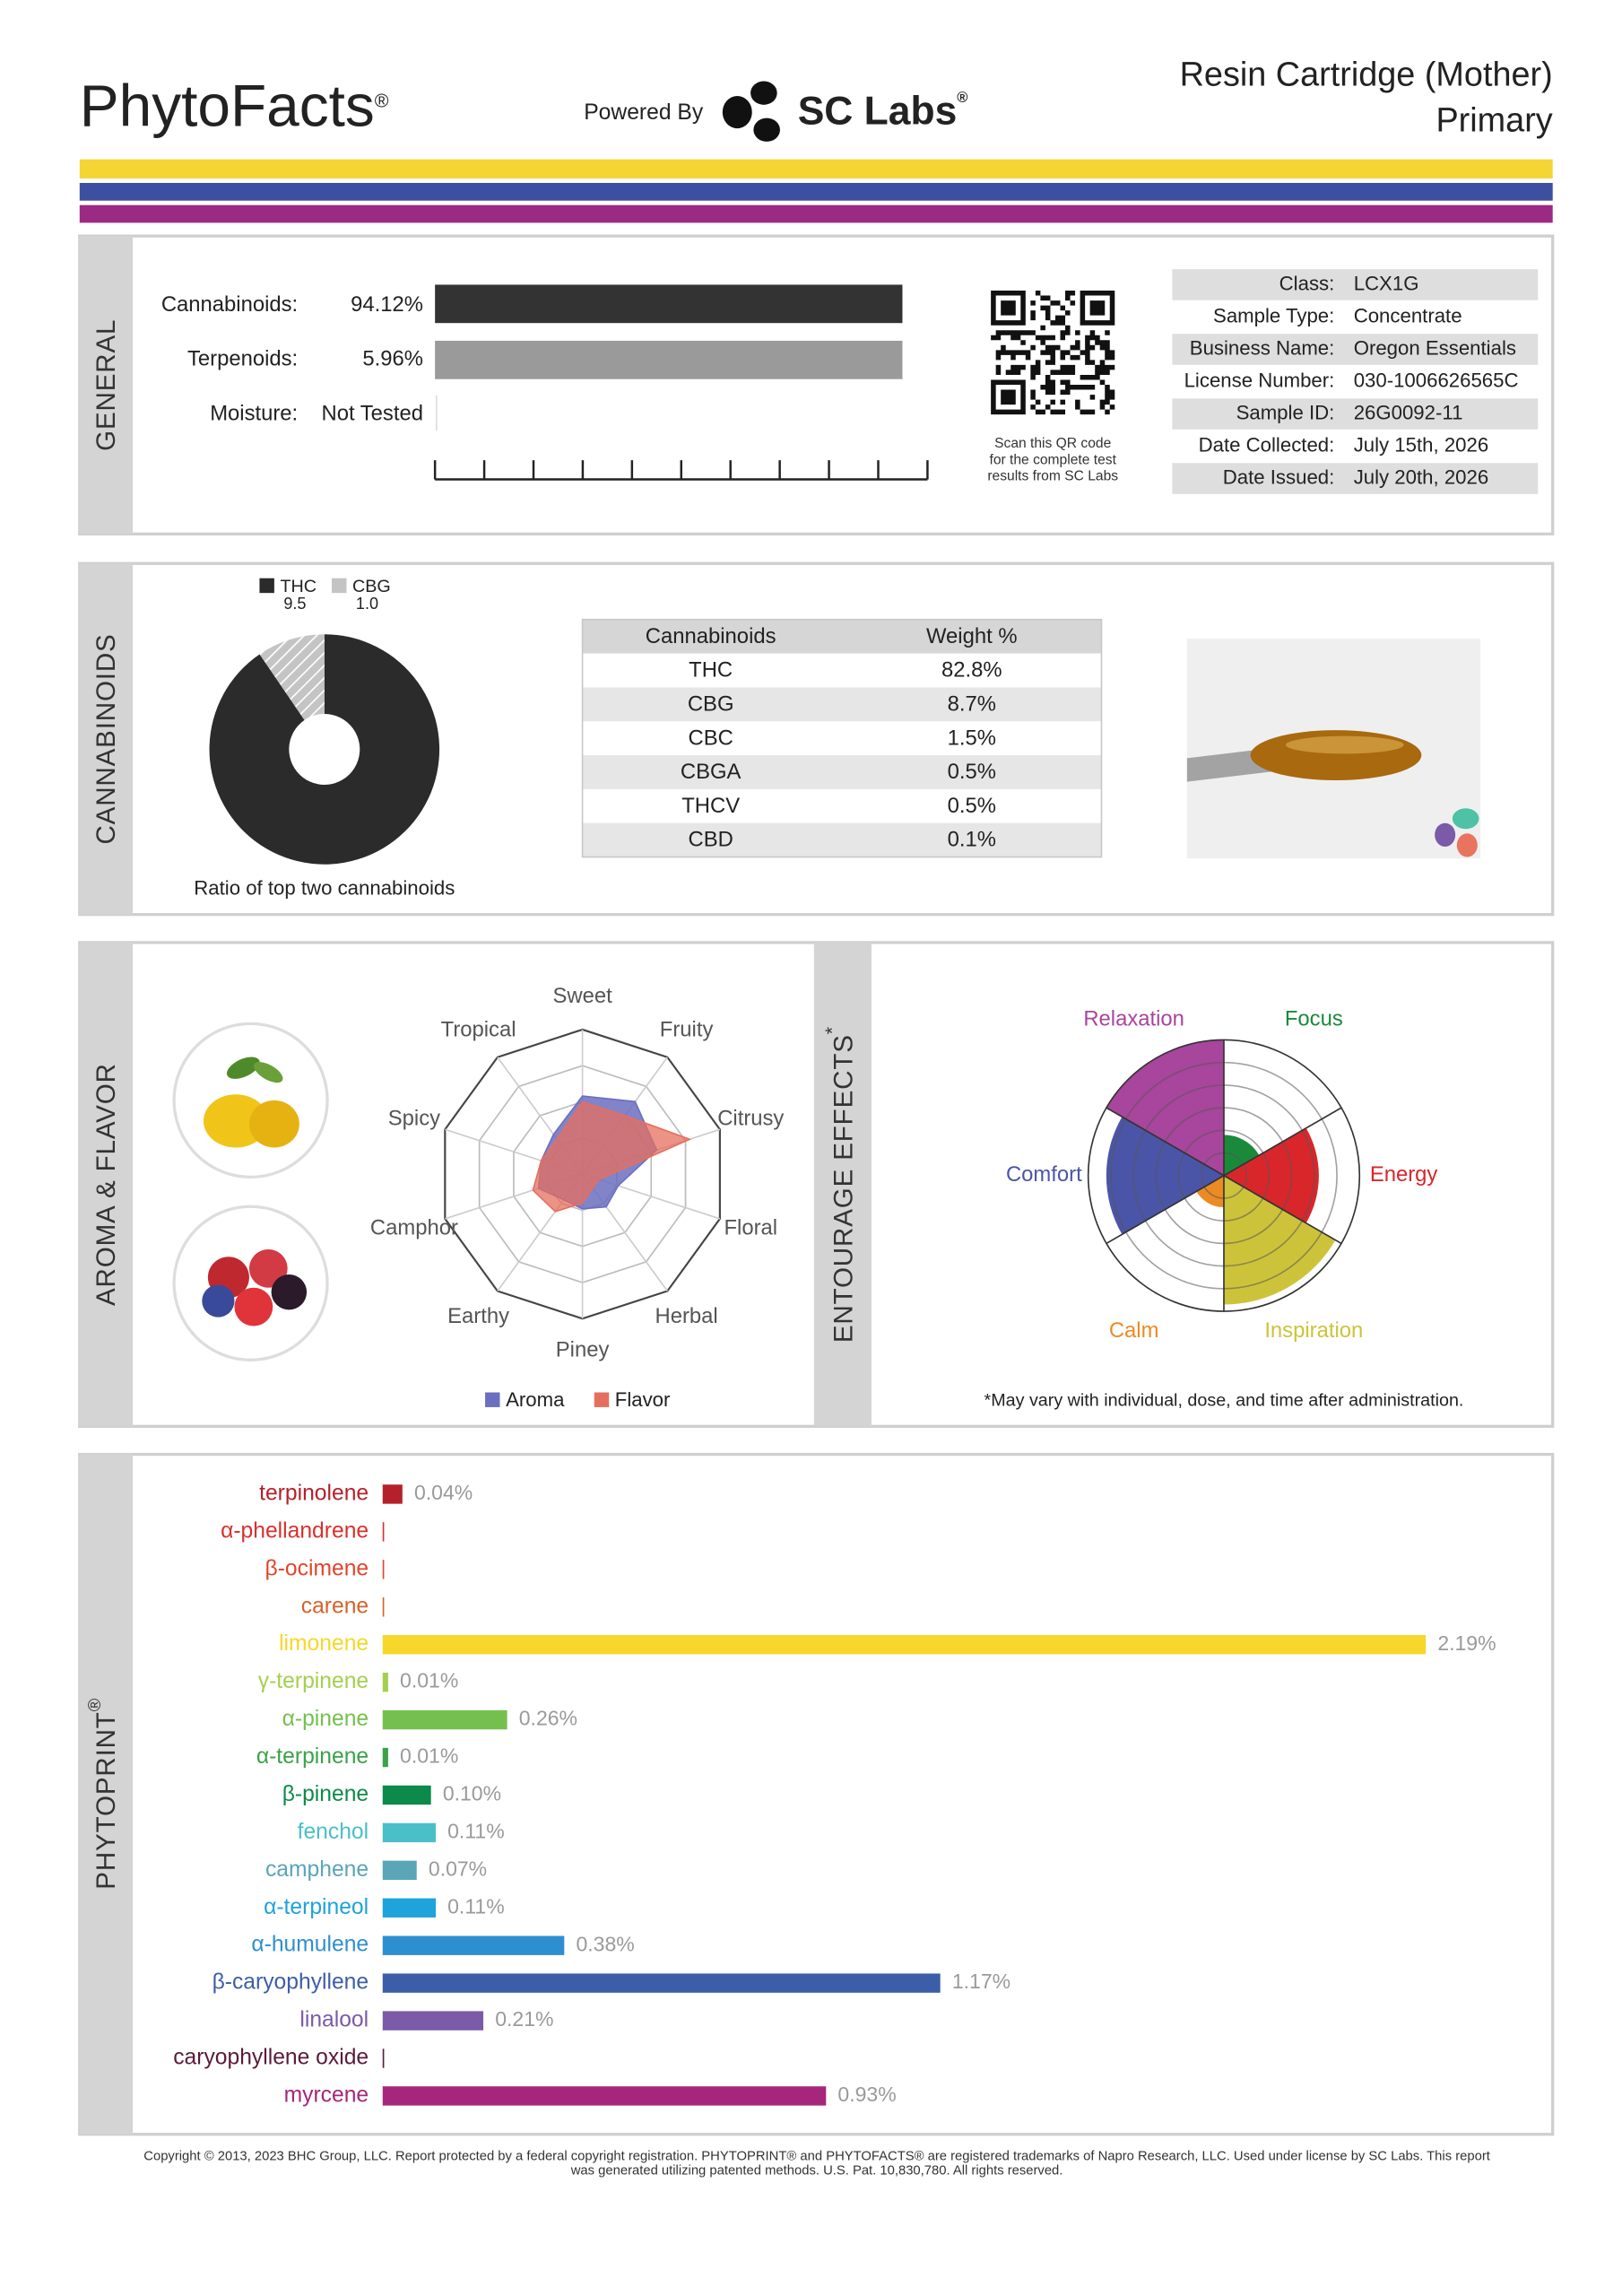  Describe the element at coordinates (294, 604) in the screenshot. I see `legend-value: 9.5` at that location.